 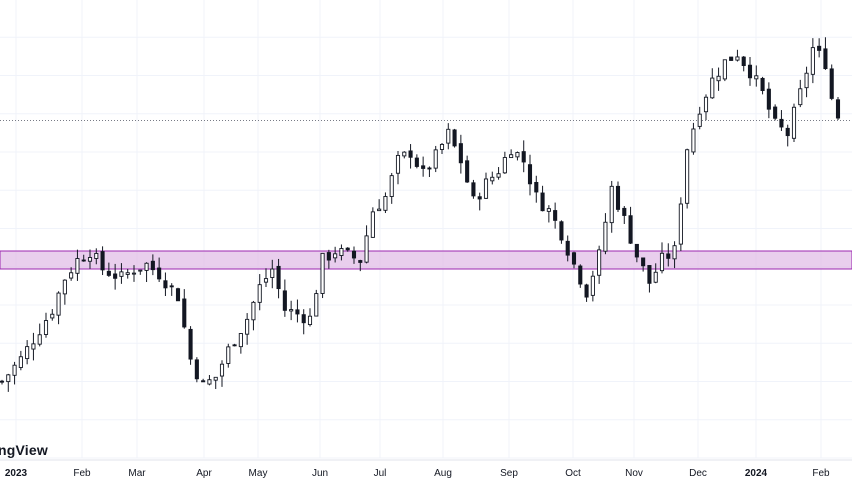 I want to click on x-tick-label: Dec, so click(x=698, y=473).